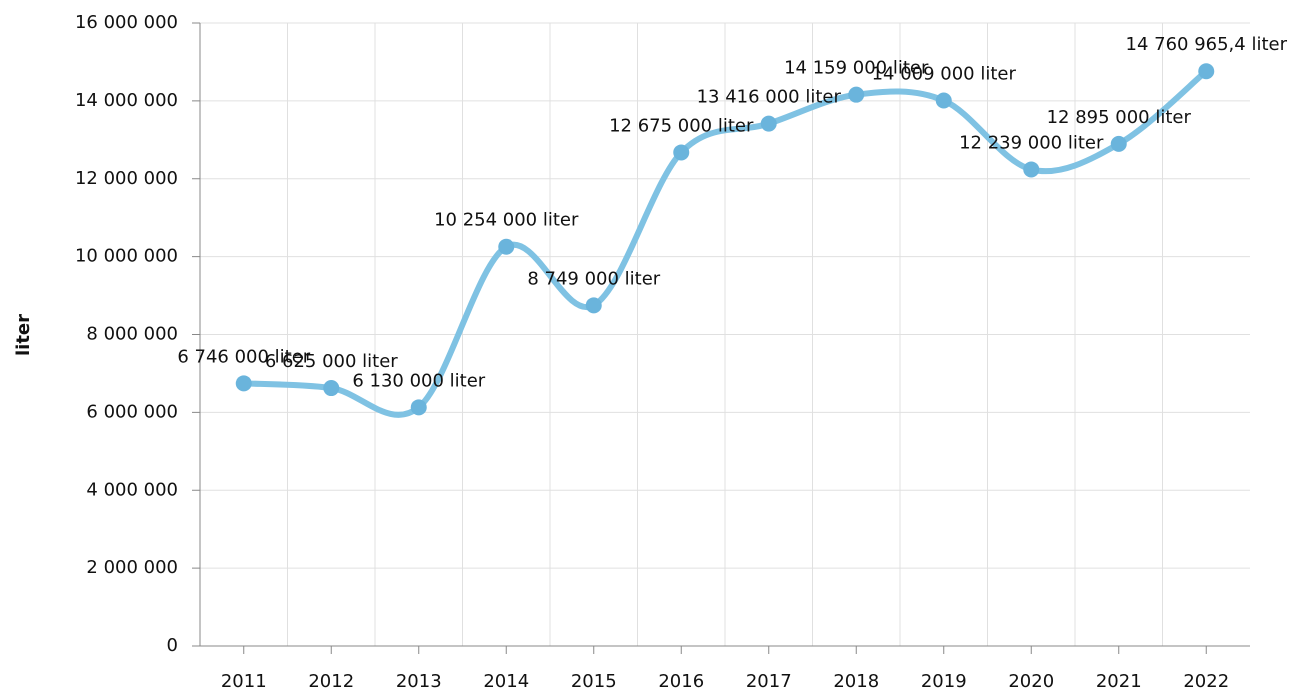 The image size is (1309, 693). I want to click on x-tick-label: 2015, so click(594, 681).